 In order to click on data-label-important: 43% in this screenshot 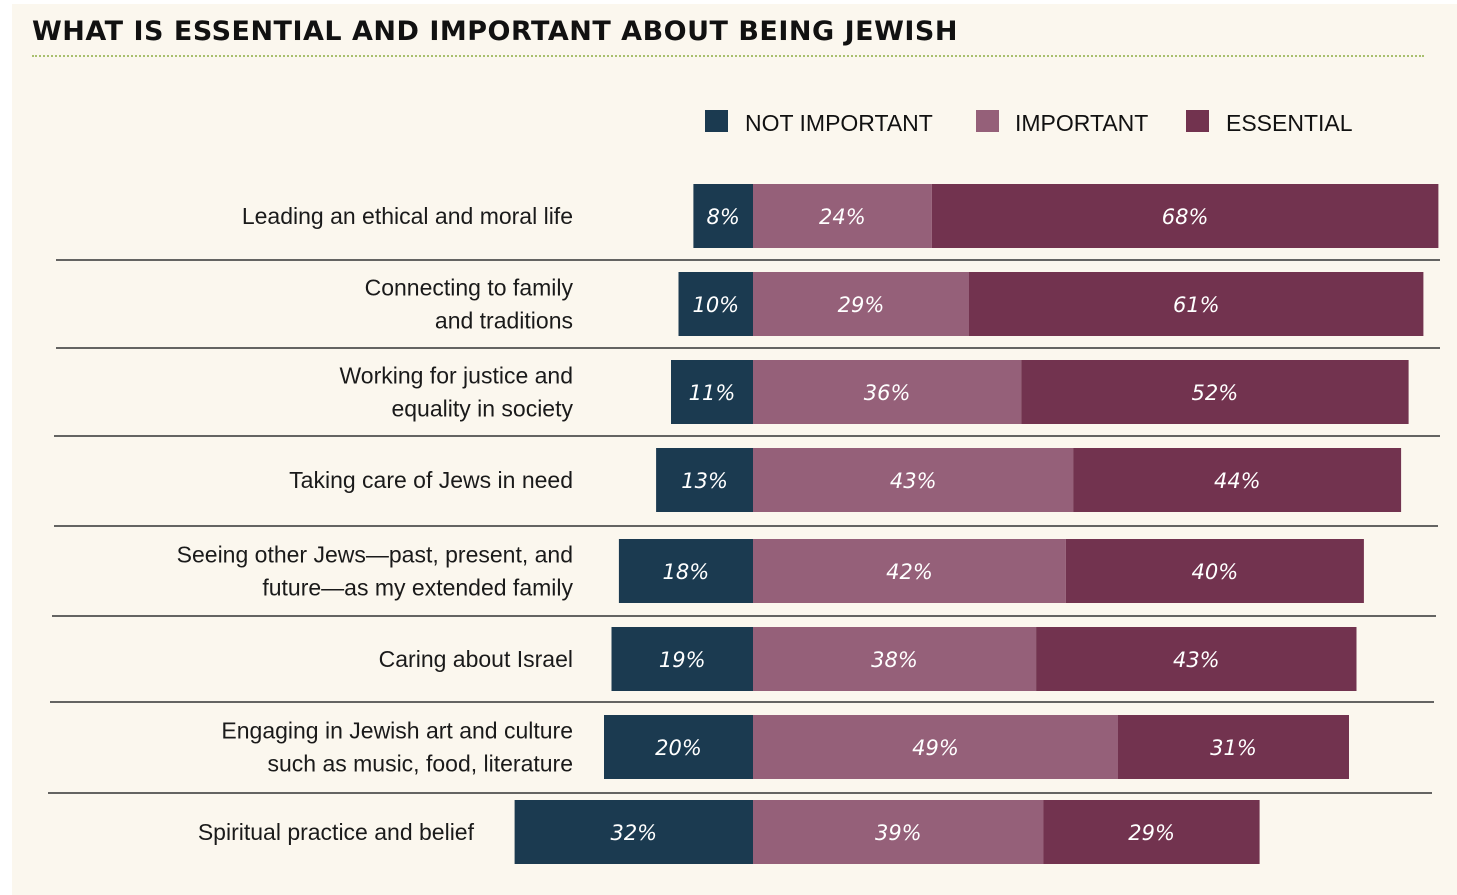, I will do `click(913, 481)`.